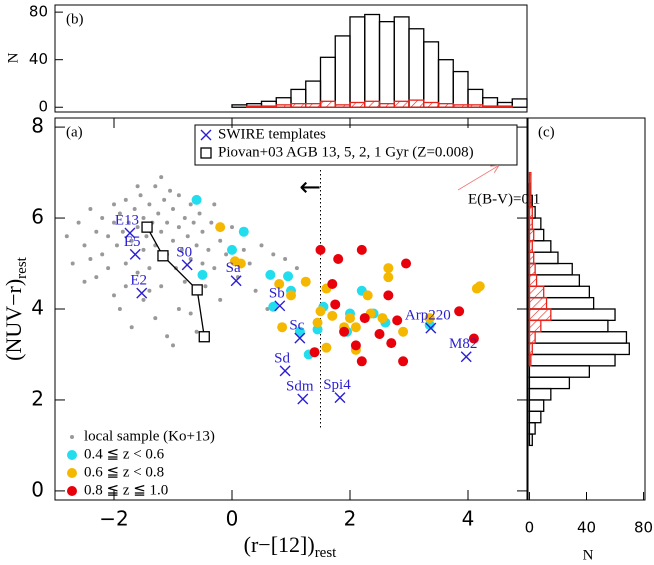 Image resolution: width=654 pixels, height=565 pixels. What do you see at coordinates (346, 152) in the screenshot?
I see `legend-label: Piovan+03 AGB 13, 5, 2, 1 Gyr (Z=0.008)` at bounding box center [346, 152].